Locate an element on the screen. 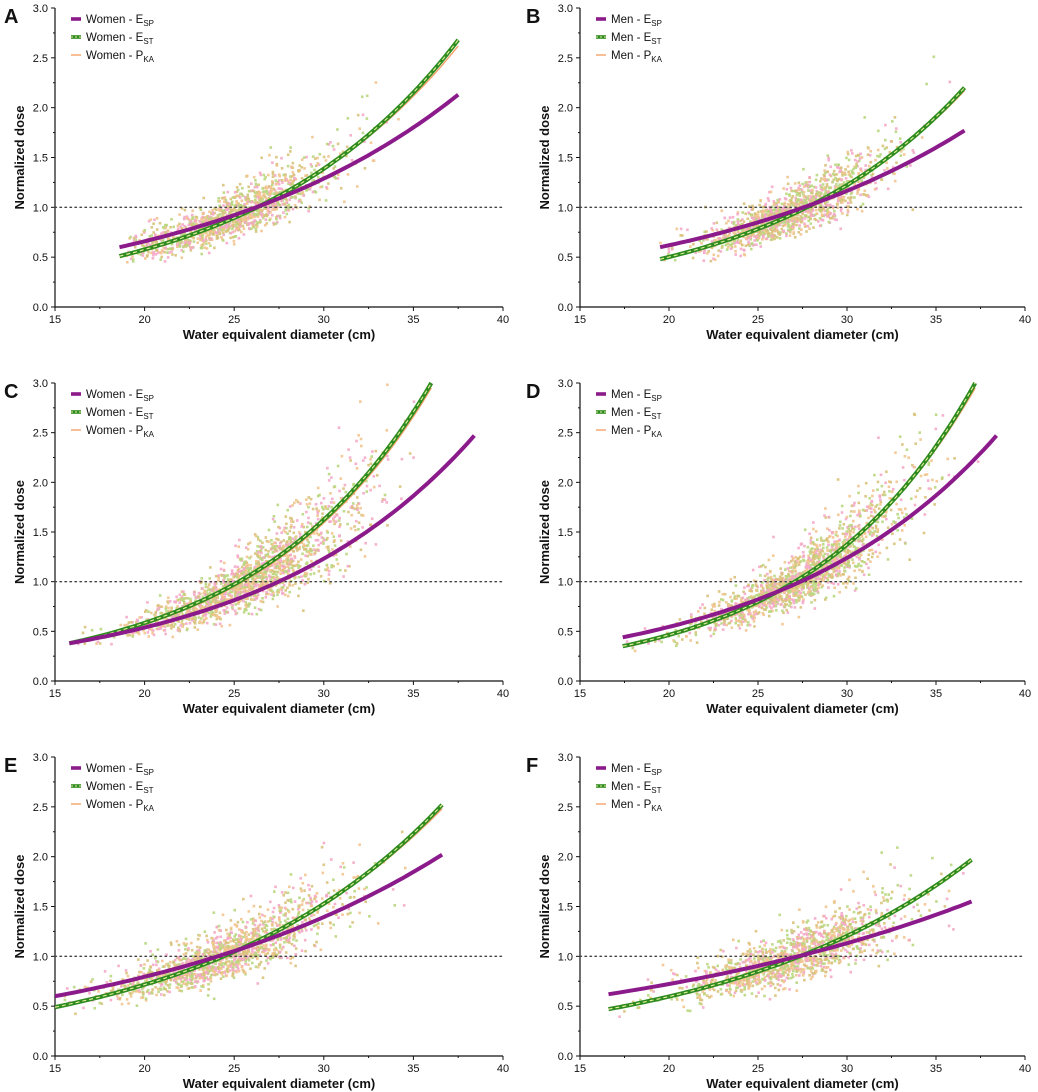 The height and width of the screenshot is (1092, 1038). legend-subscript: KA is located at coordinates (148, 59).